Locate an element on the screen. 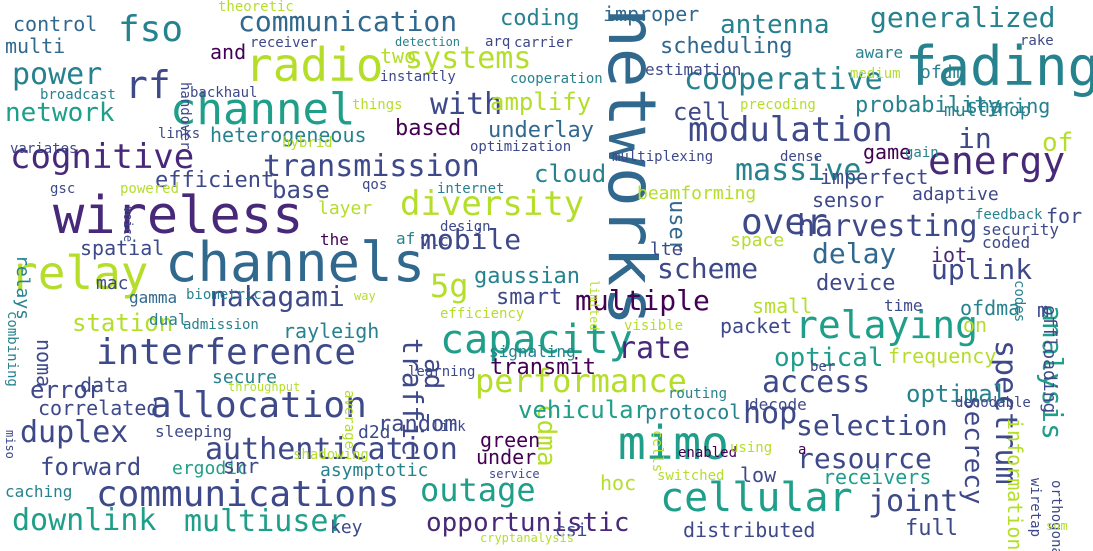 The height and width of the screenshot is (551, 1093). word-af: af is located at coordinates (406, 238).